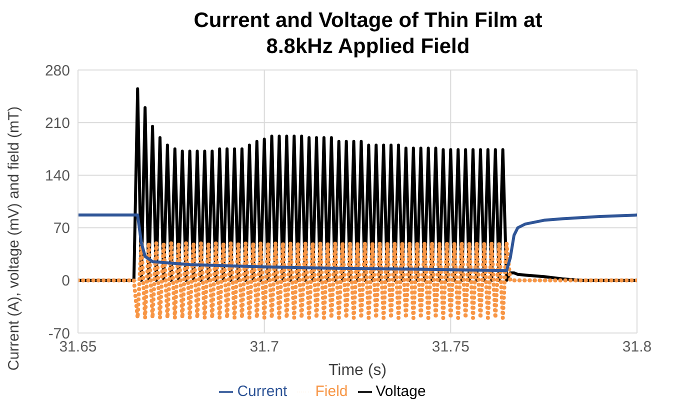  Describe the element at coordinates (66, 281) in the screenshot. I see `y-tick-label: 0` at that location.